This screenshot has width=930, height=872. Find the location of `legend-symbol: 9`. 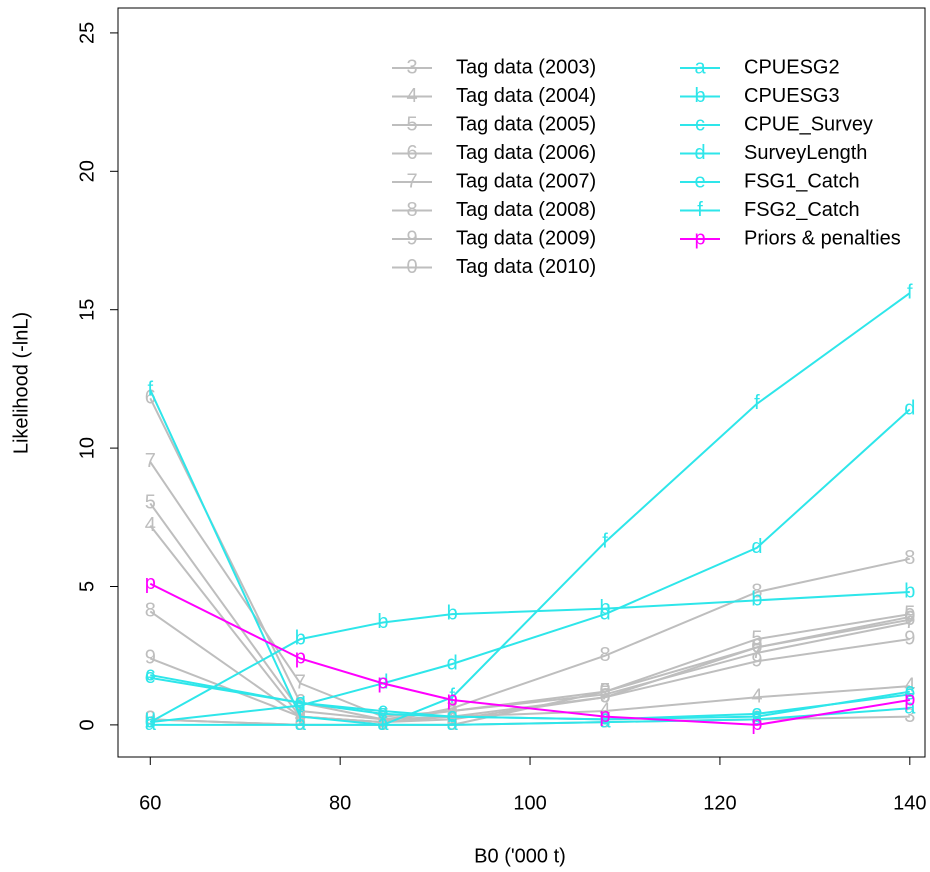

legend-symbol: 9 is located at coordinates (411, 238).